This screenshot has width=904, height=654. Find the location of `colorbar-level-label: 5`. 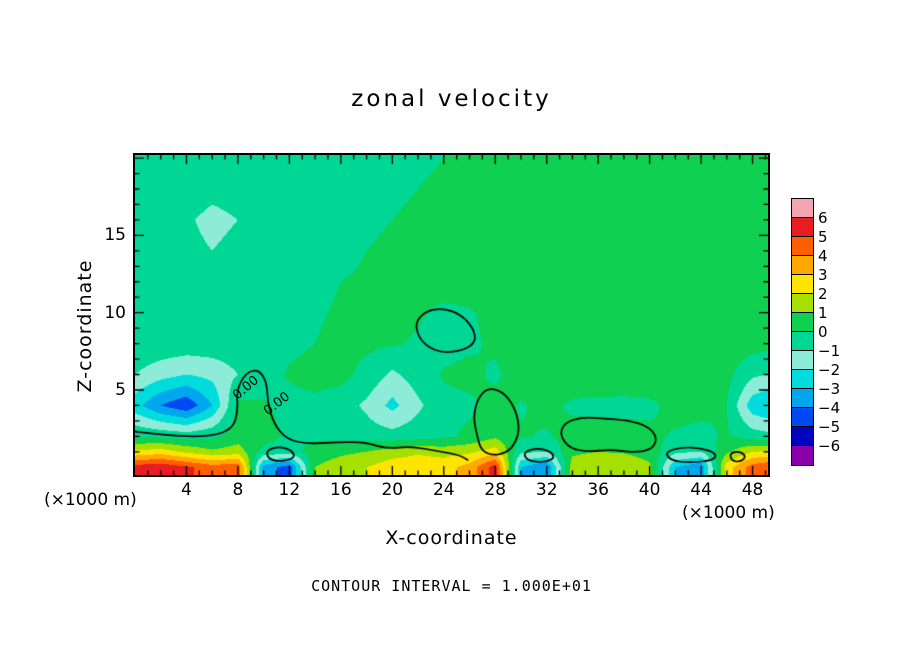

colorbar-level-label: 5 is located at coordinates (823, 237).